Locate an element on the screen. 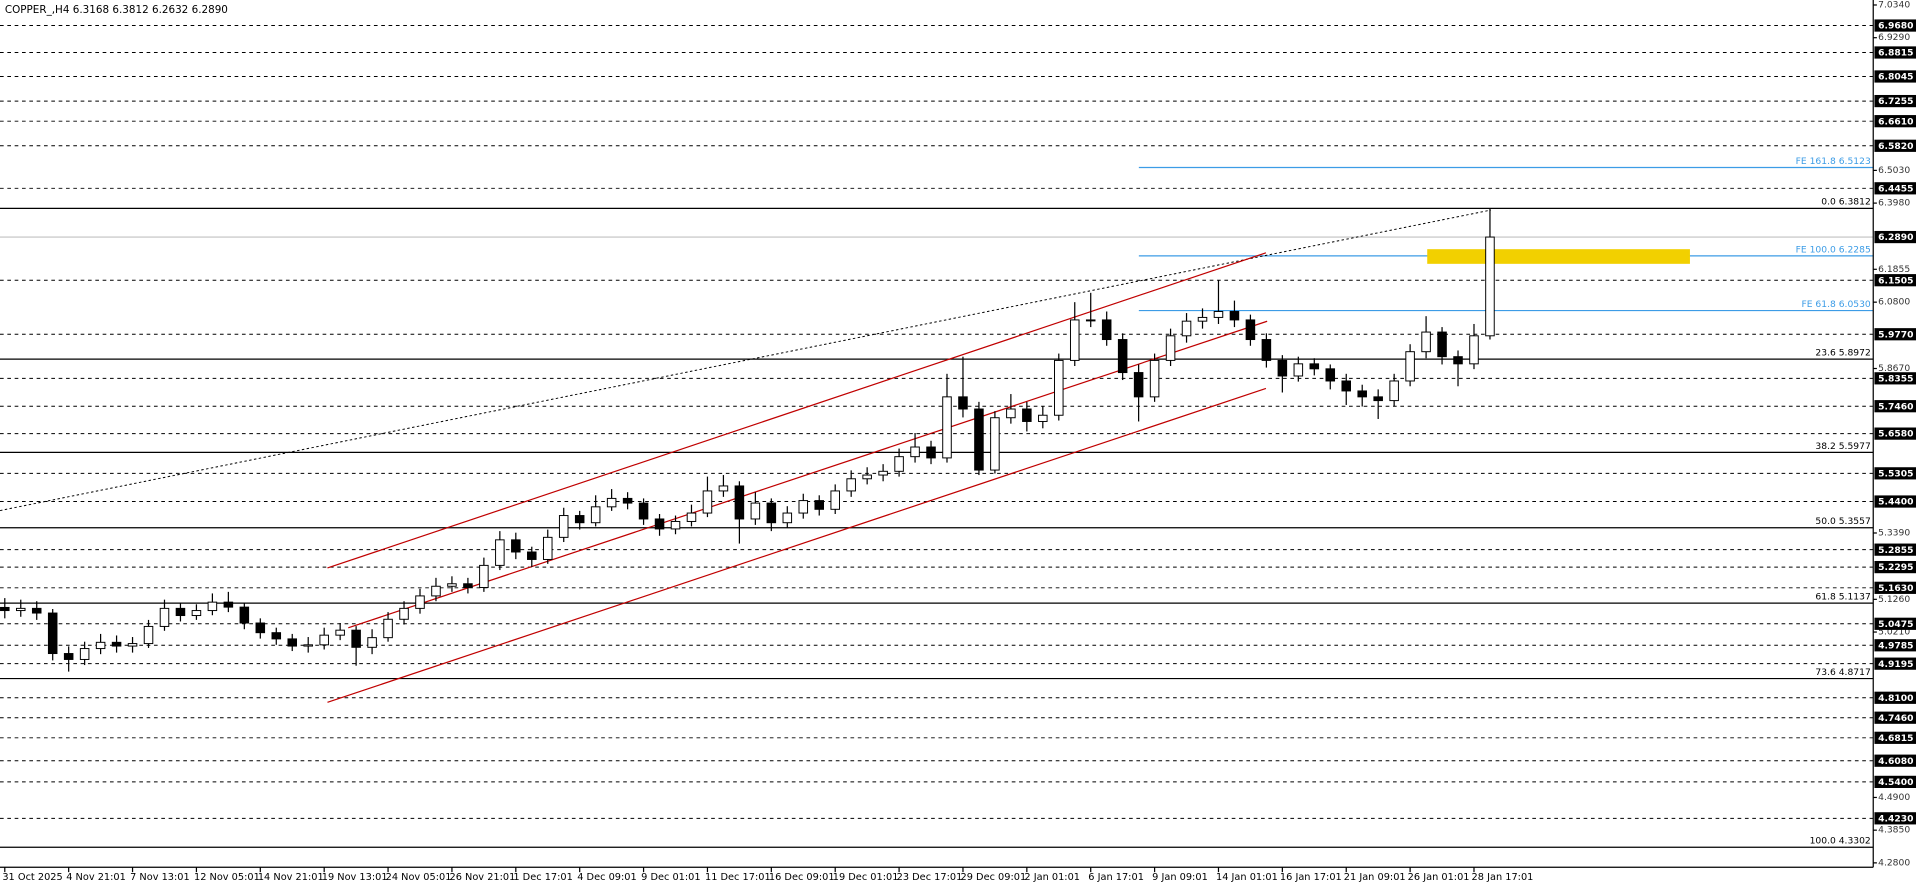  fibo-label: 61.8 5.1137 is located at coordinates (1843, 597).